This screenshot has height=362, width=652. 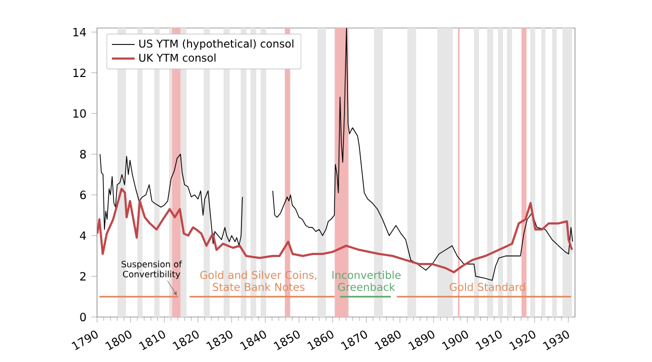 I want to click on y-tick-label: 0, so click(x=83, y=317).